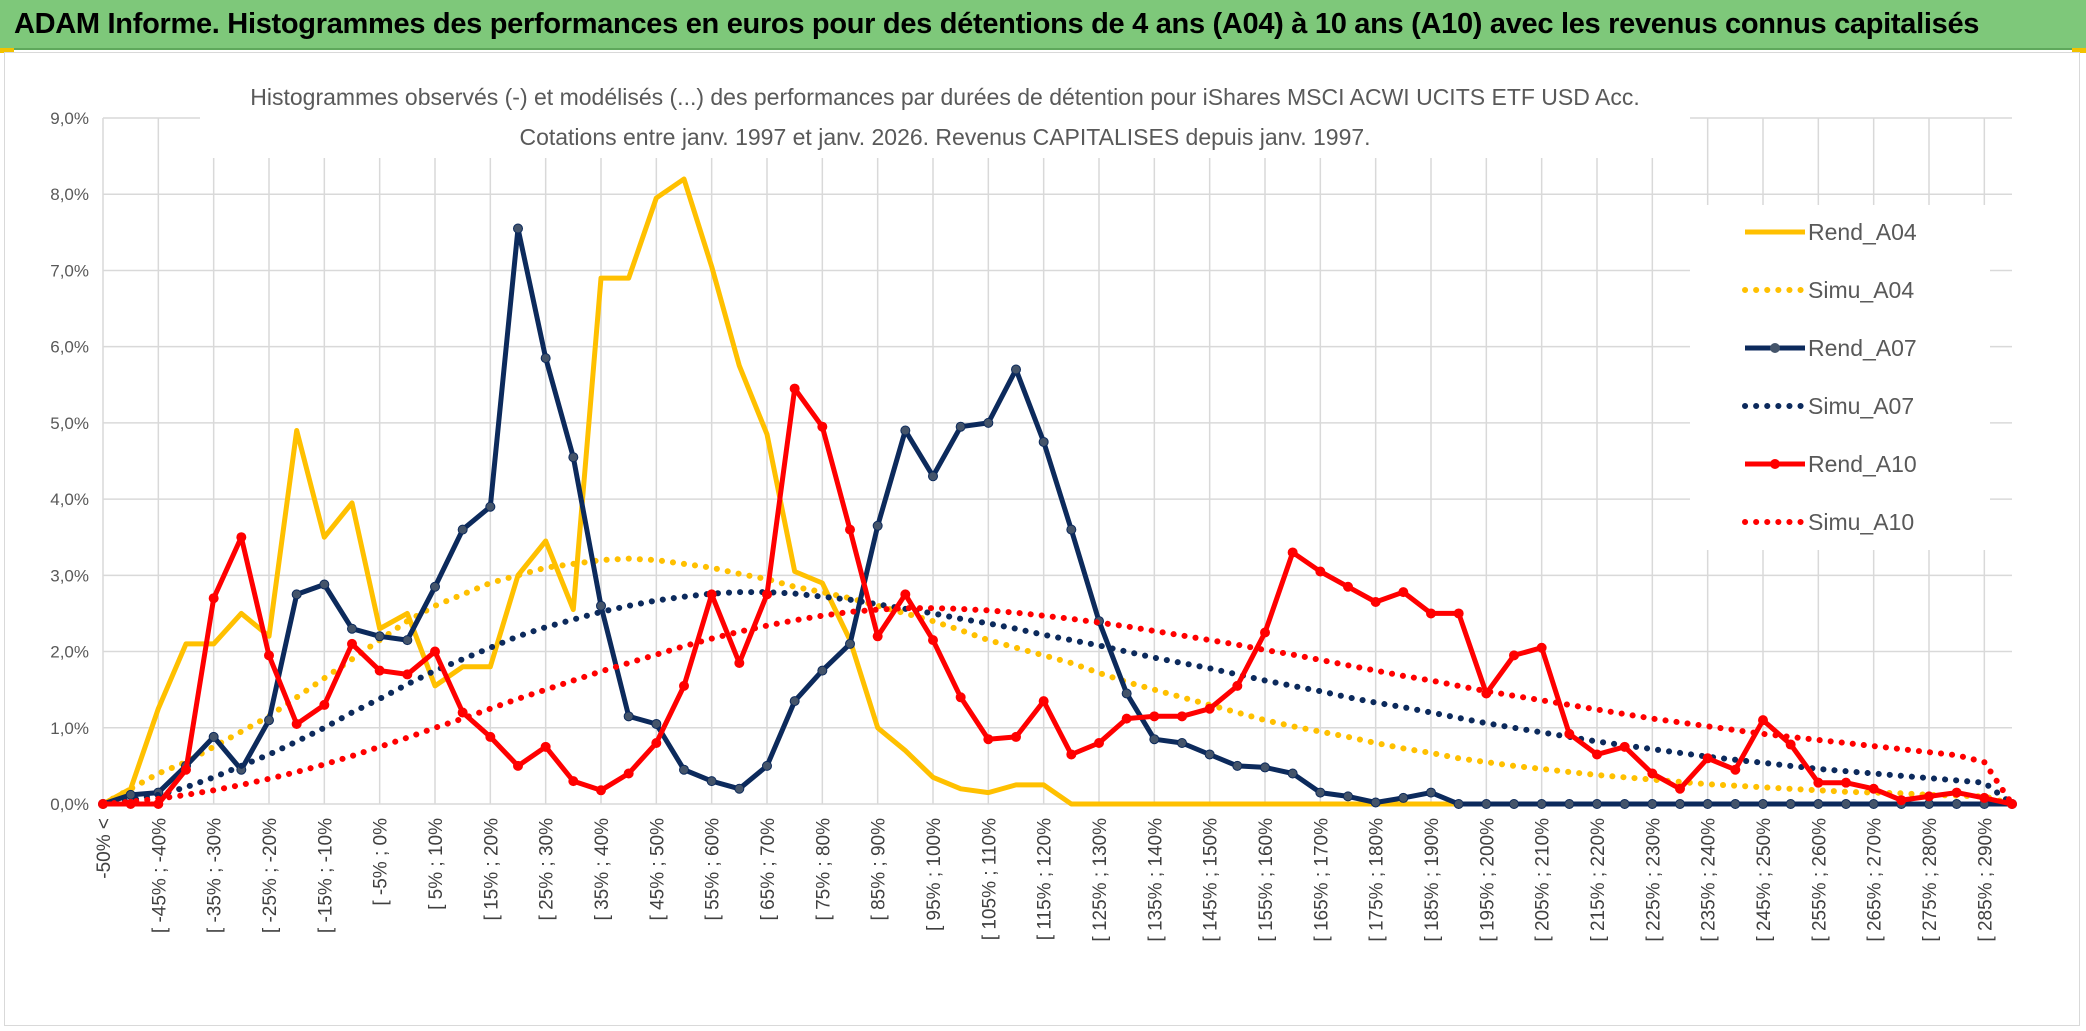  What do you see at coordinates (215, 875) in the screenshot?
I see `x-tick-label: [ -35% ; -30%` at bounding box center [215, 875].